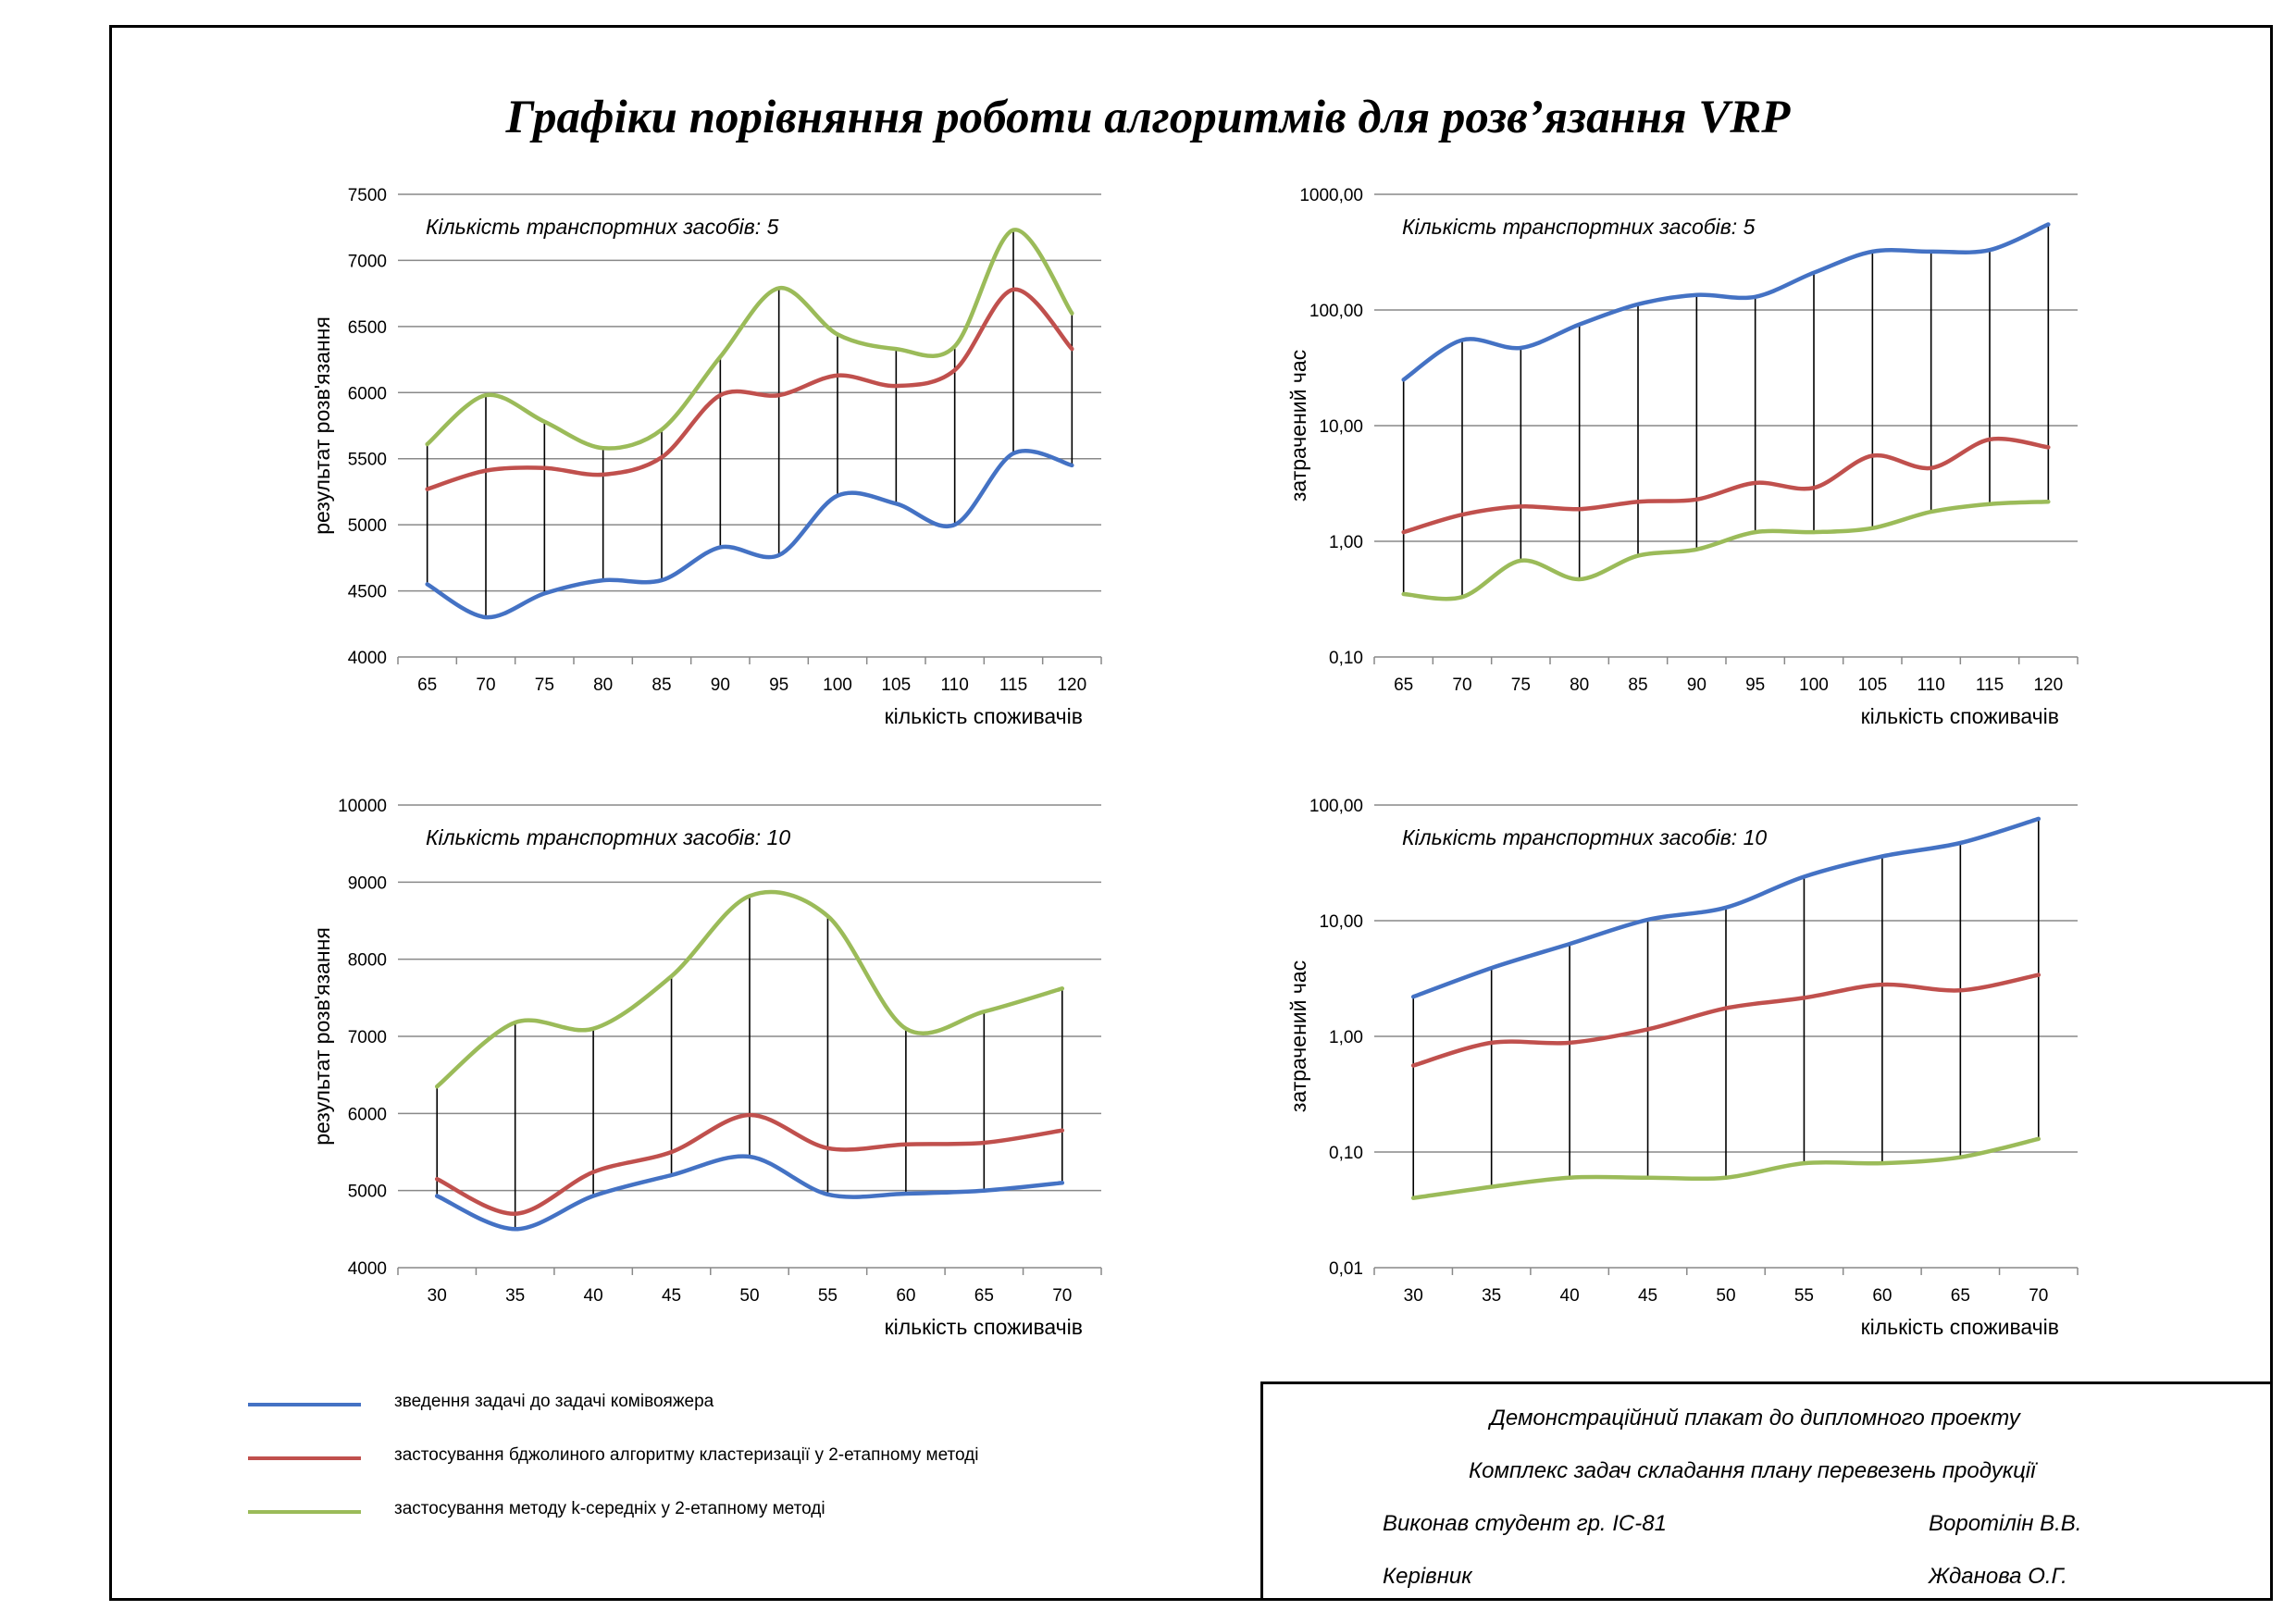  Describe the element at coordinates (1428, 1576) in the screenshot. I see `supervisor-label: Керівник` at that location.